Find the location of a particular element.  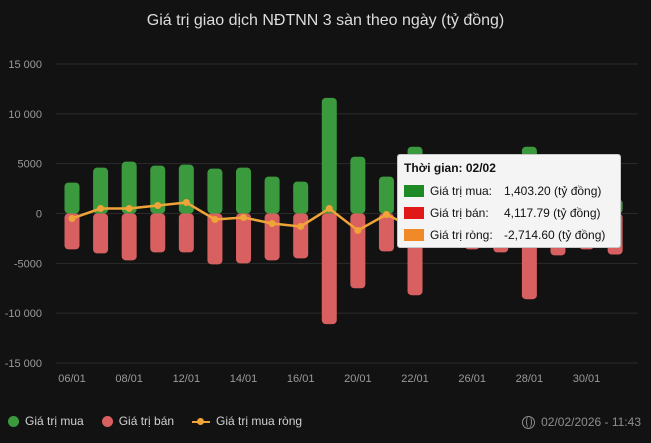

tooltip-row-sell: Giá trị bán: 4,117.79 (tỷ đồng) is located at coordinates (509, 213).